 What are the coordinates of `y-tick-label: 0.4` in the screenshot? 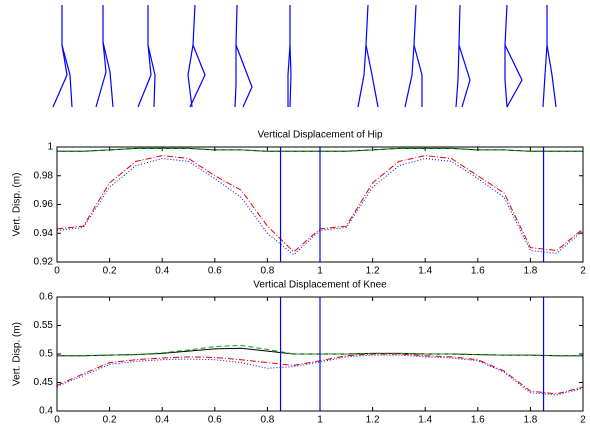 It's located at (46, 411).